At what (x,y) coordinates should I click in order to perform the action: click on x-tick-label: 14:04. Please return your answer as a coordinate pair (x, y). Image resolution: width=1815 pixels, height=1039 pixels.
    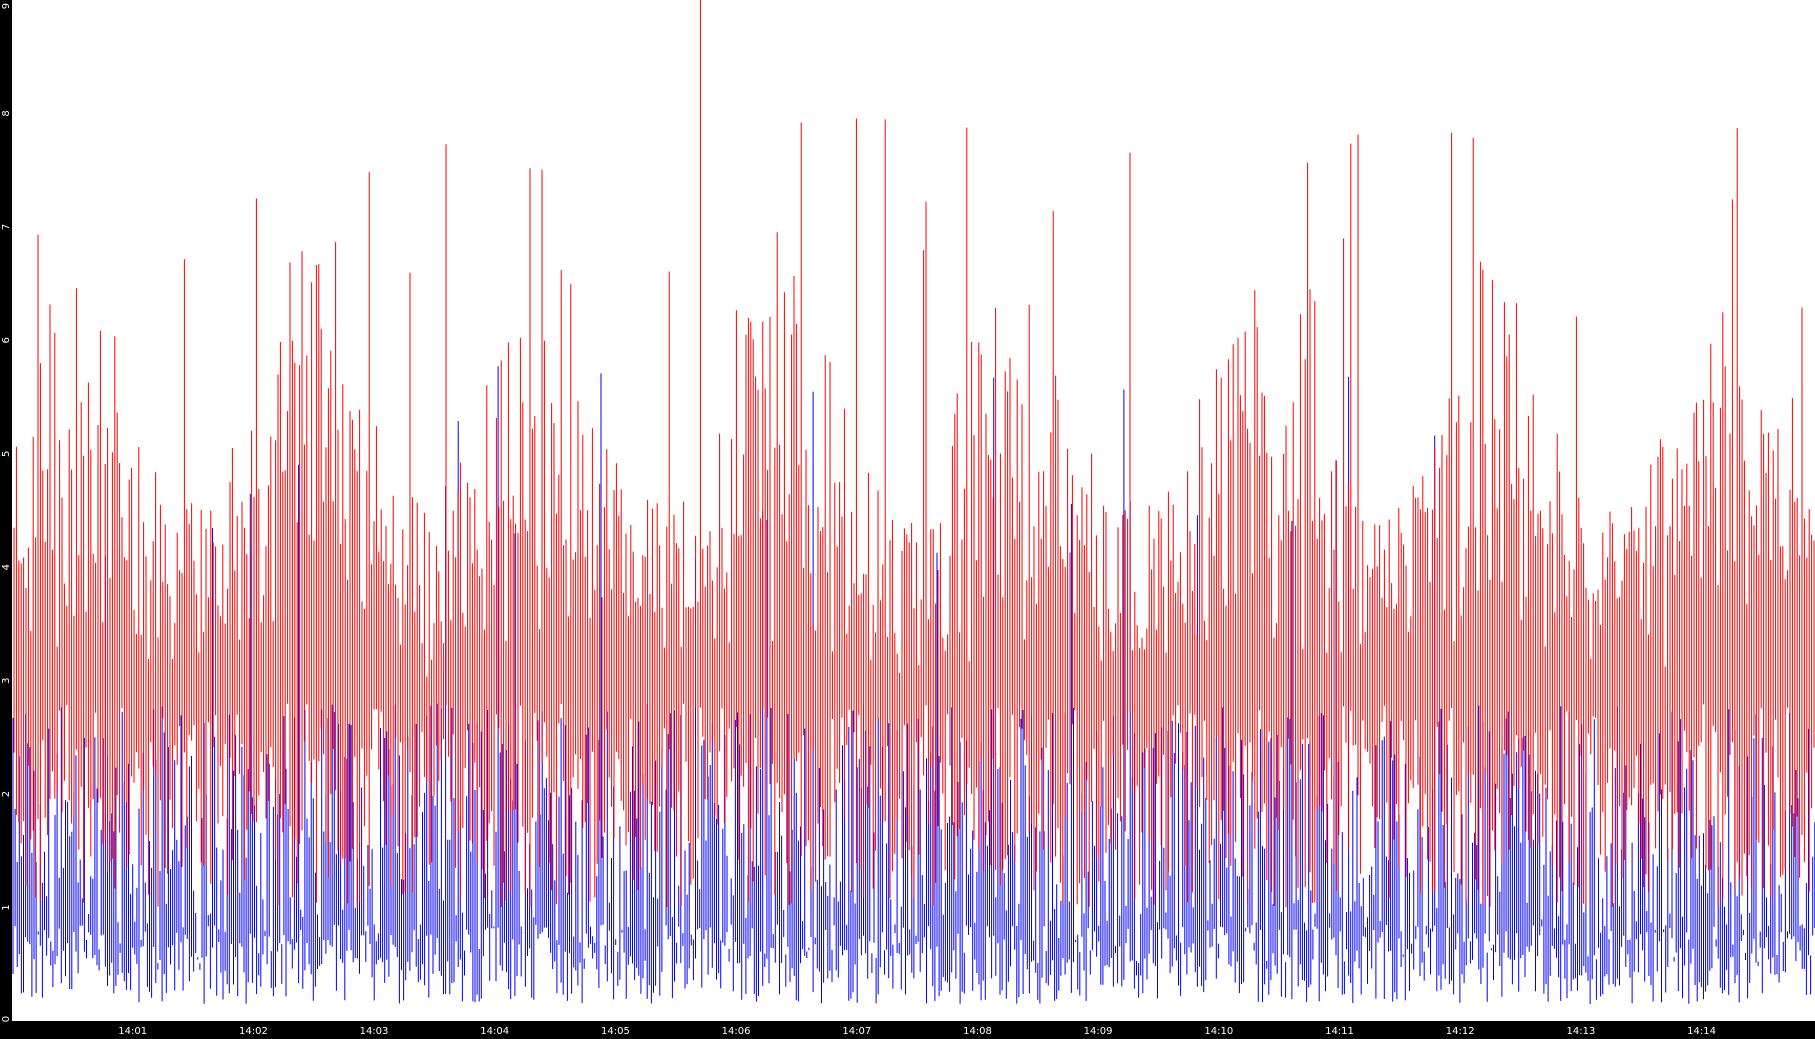
    Looking at the image, I should click on (494, 1031).